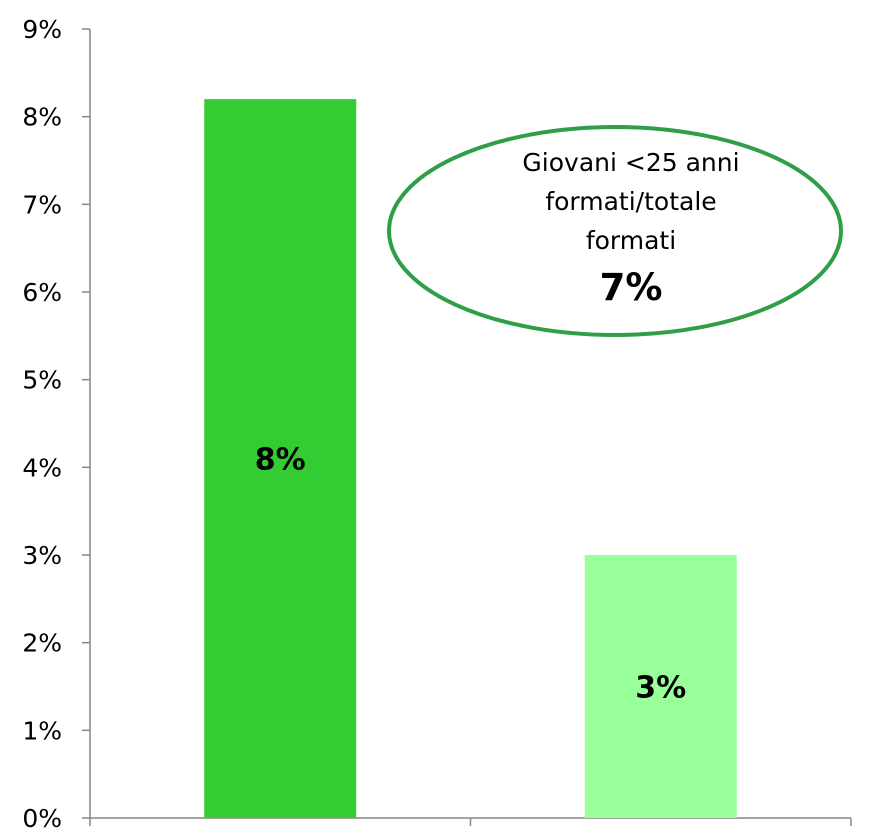 This screenshot has height=832, width=892. What do you see at coordinates (42, 555) in the screenshot?
I see `y-tick-label: 3%` at bounding box center [42, 555].